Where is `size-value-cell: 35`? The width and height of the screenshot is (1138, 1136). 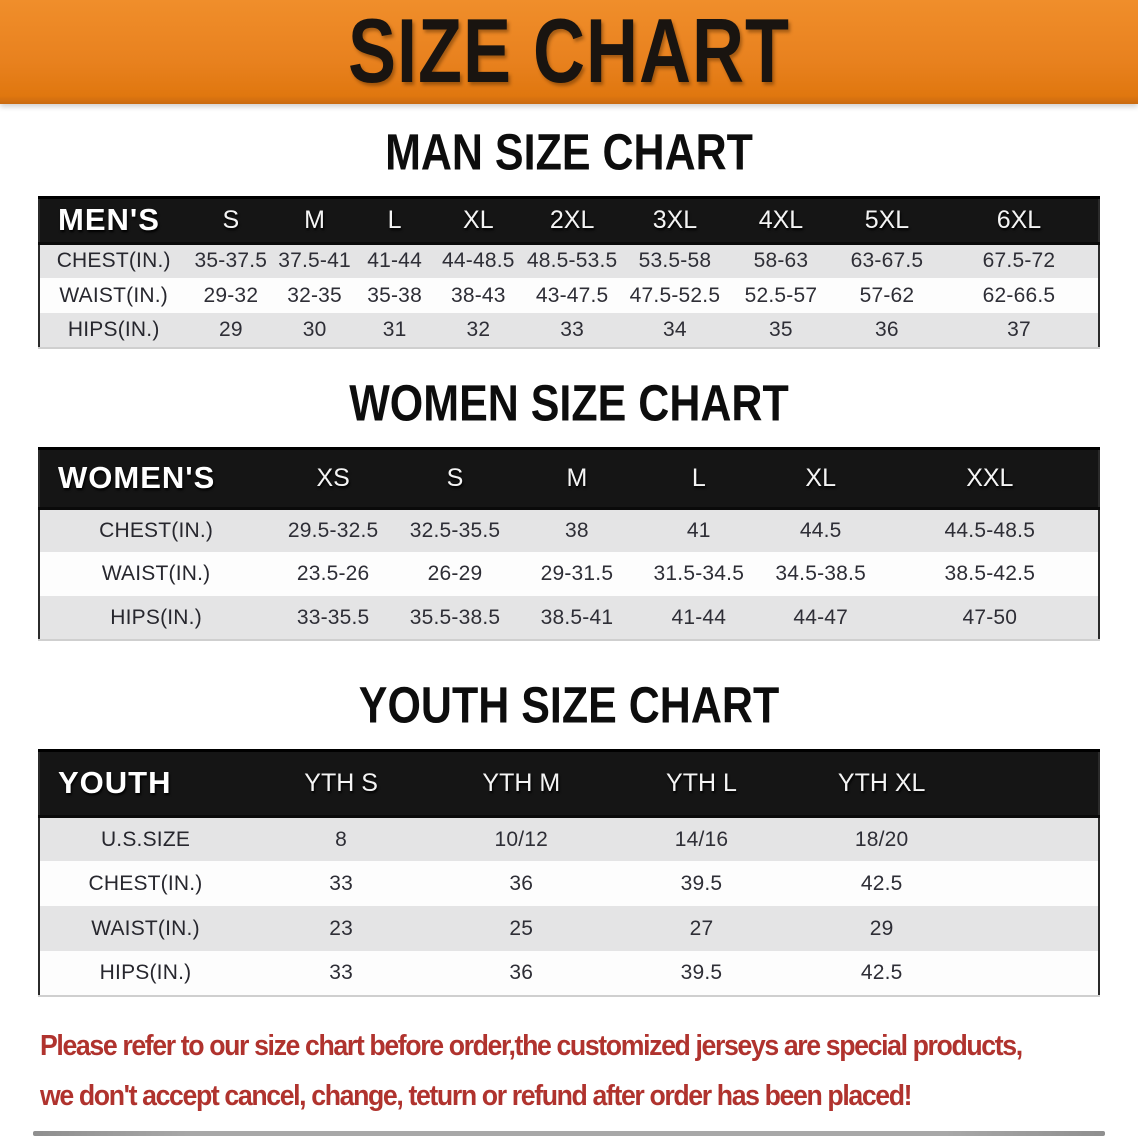 size-value-cell: 35 is located at coordinates (781, 330).